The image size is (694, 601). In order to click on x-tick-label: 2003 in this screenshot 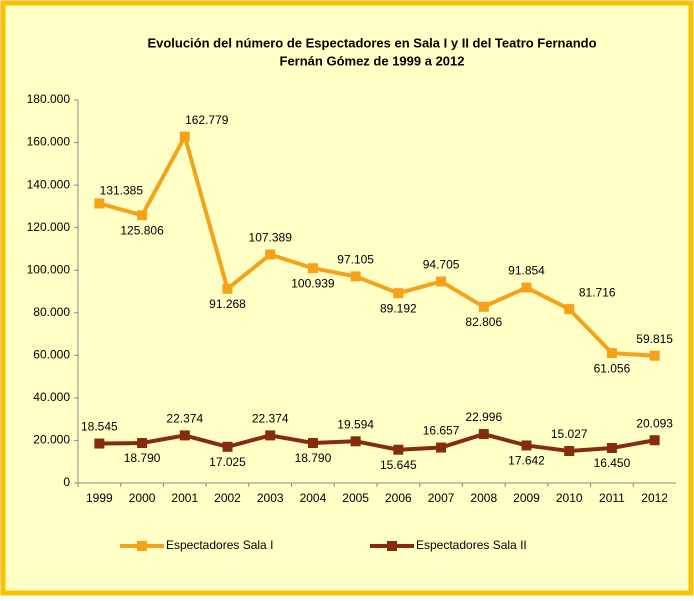, I will do `click(270, 498)`.